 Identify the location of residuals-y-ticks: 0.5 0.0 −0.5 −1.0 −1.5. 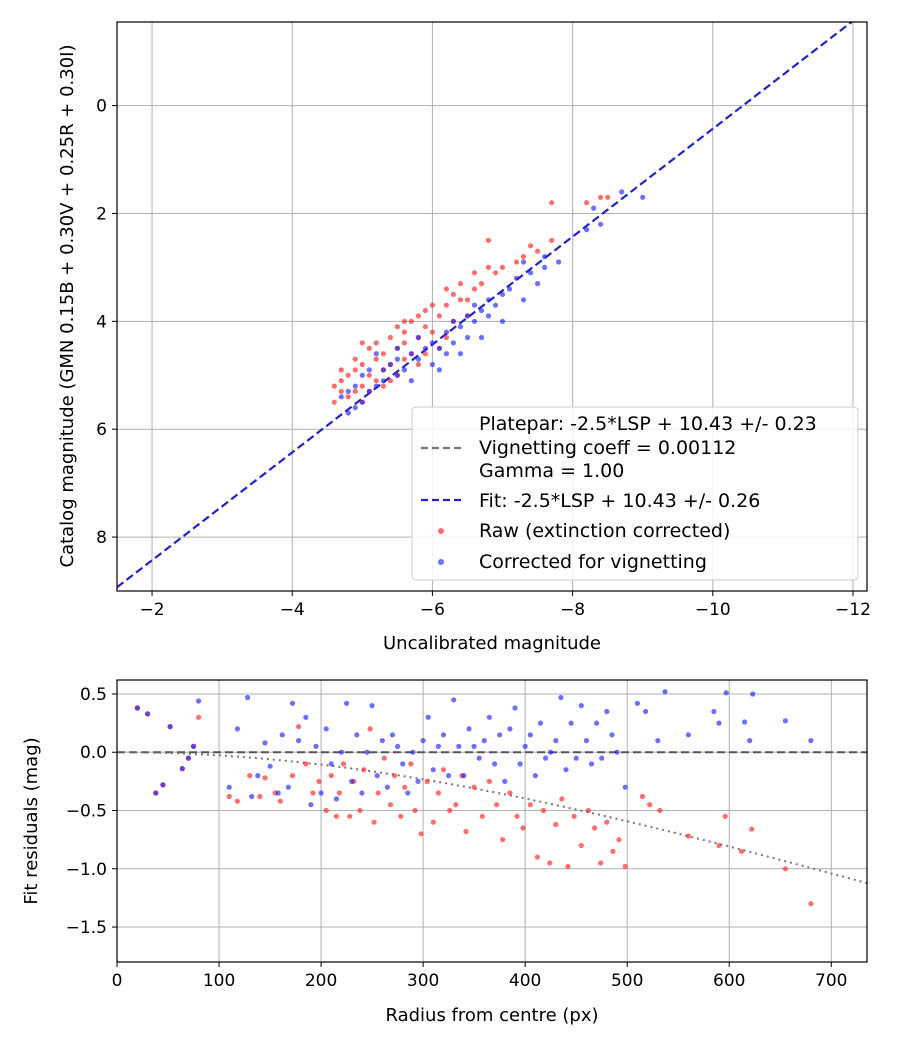
(91, 811).